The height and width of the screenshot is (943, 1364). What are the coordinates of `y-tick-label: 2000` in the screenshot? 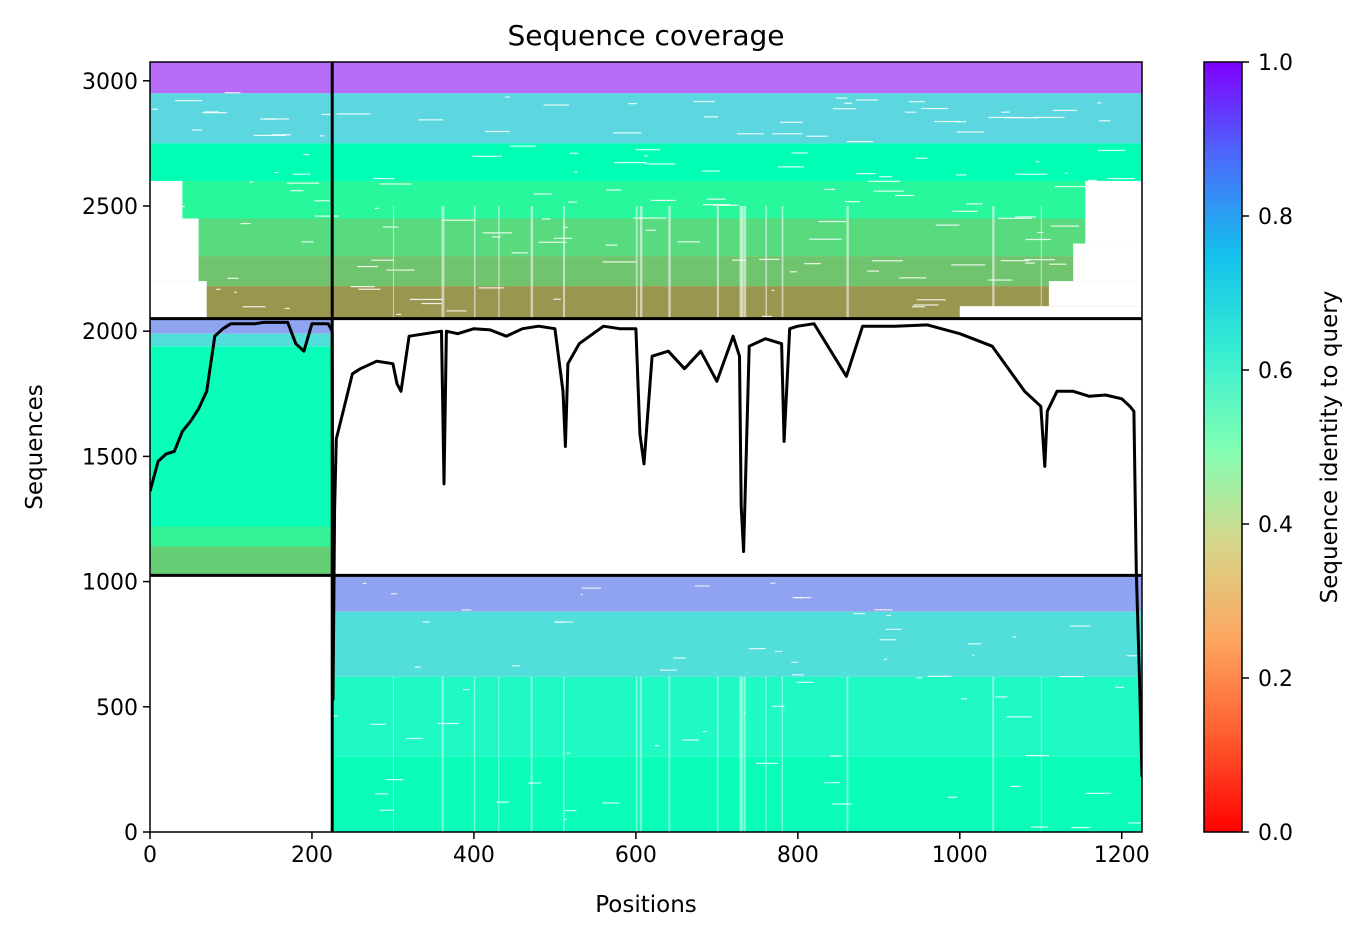 It's located at (110, 332).